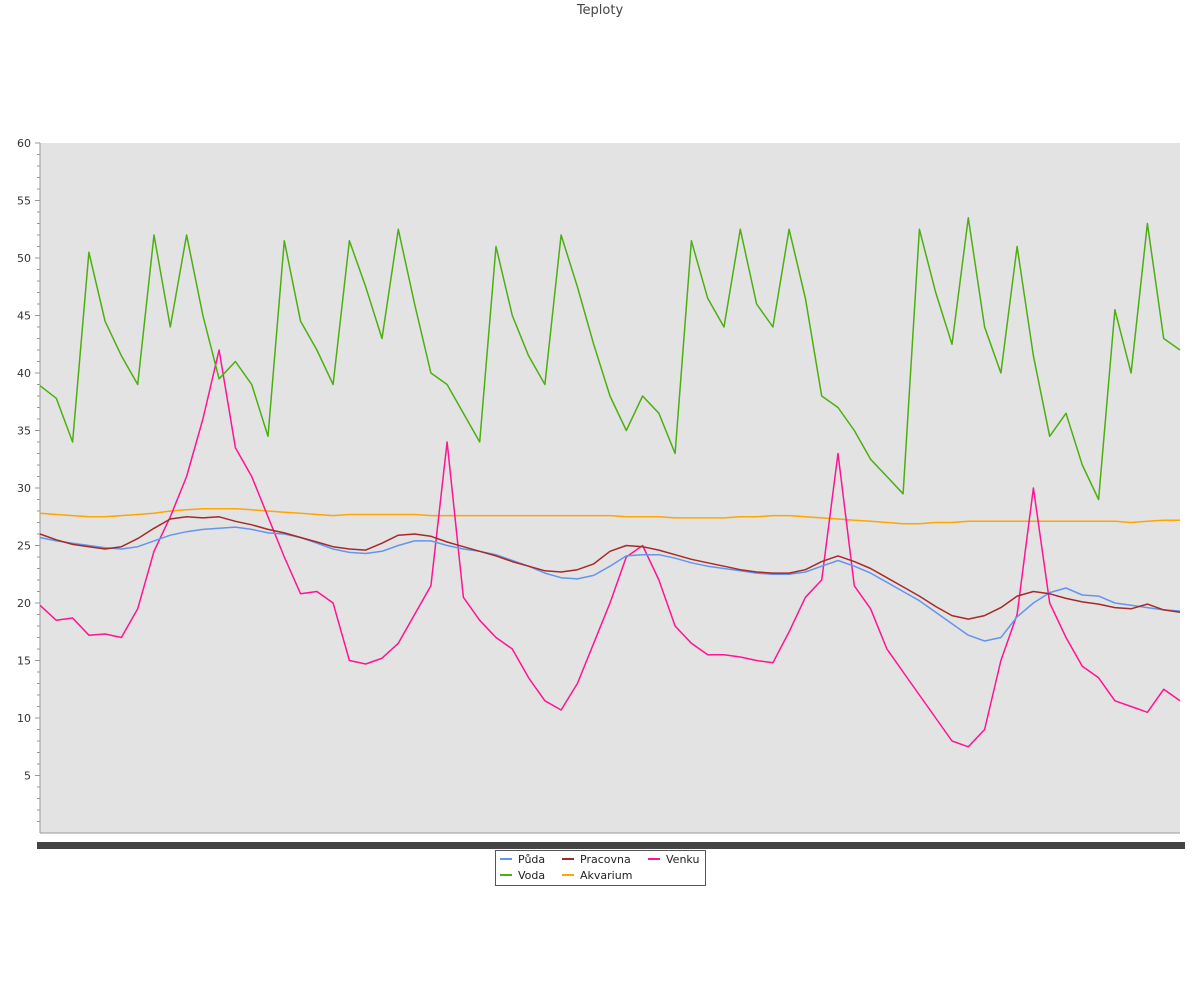 This screenshot has width=1200, height=1000. I want to click on legend-label: Pracovna, so click(605, 859).